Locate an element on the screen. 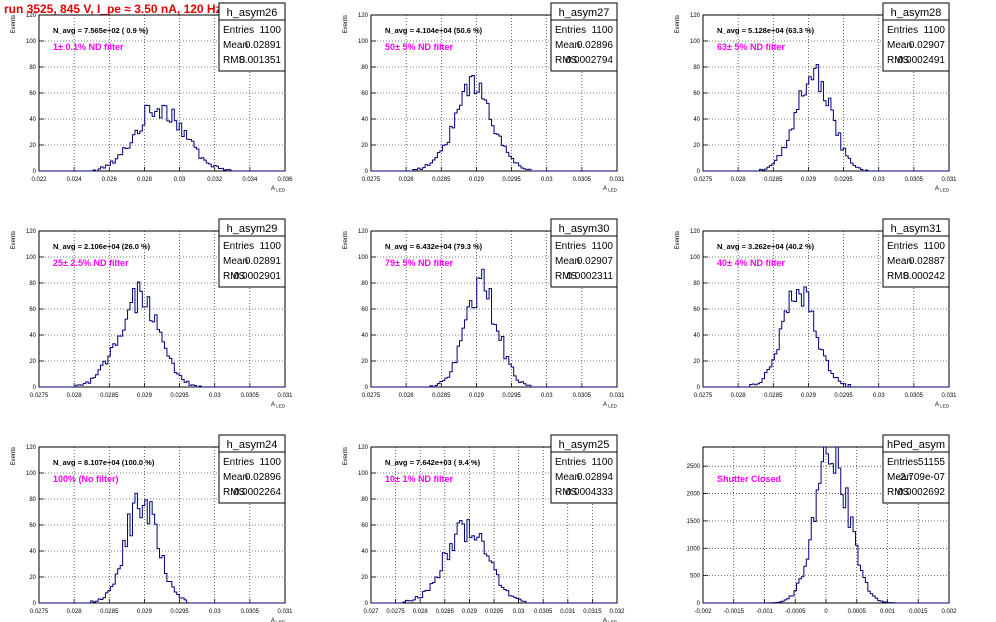 This screenshot has height=622, width=996. filter-annotation: 40± 4% ND filter is located at coordinates (751, 263).